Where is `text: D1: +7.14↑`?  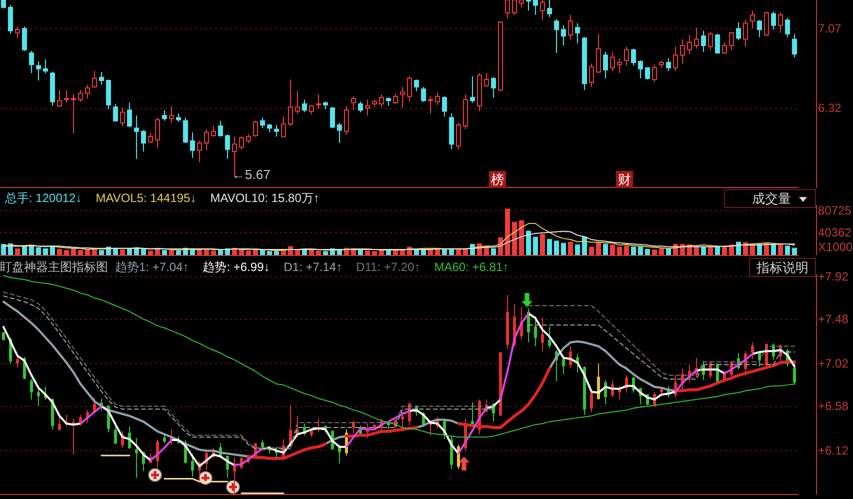 text: D1: +7.14↑ is located at coordinates (313, 267).